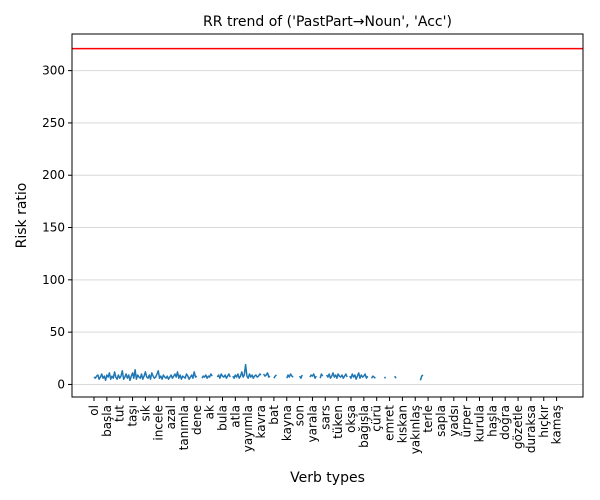 This screenshot has height=500, width=600. I want to click on x-tick-label: sars, so click(325, 417).